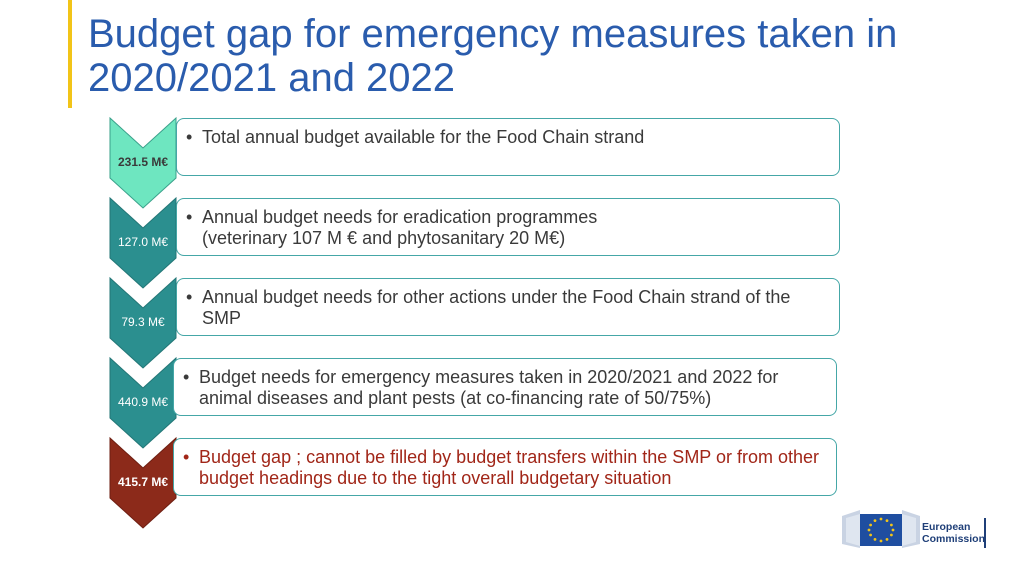  I want to click on eu-flag-icon, so click(881, 529).